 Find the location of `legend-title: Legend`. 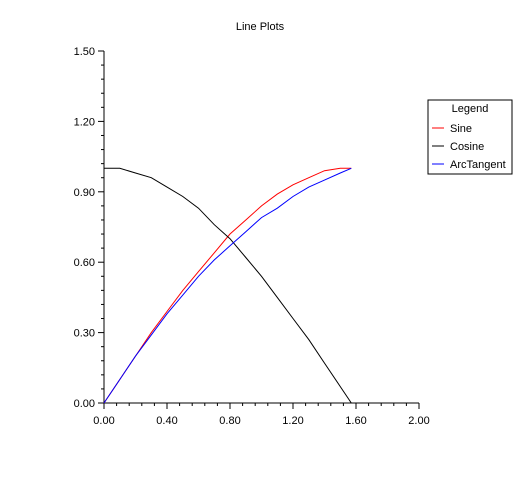

legend-title: Legend is located at coordinates (470, 109).